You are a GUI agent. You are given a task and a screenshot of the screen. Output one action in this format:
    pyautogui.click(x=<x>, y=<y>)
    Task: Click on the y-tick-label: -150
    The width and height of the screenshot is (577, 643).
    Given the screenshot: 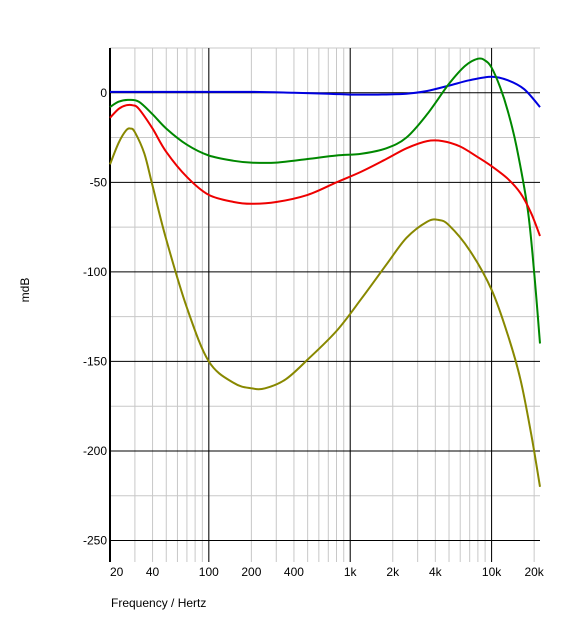 What is the action you would take?
    pyautogui.click(x=95, y=361)
    